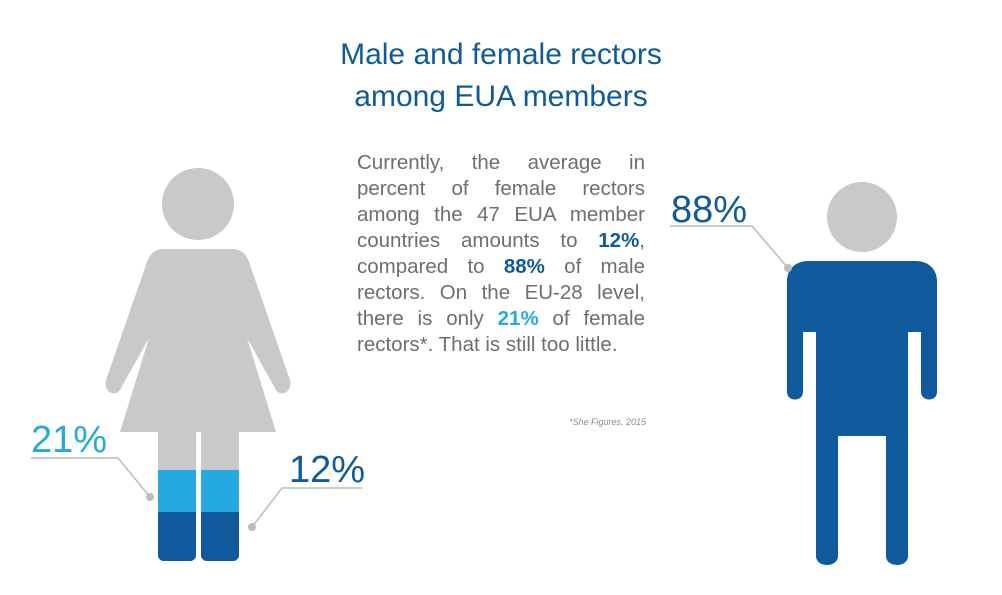  I want to click on female-legs, so click(198, 490).